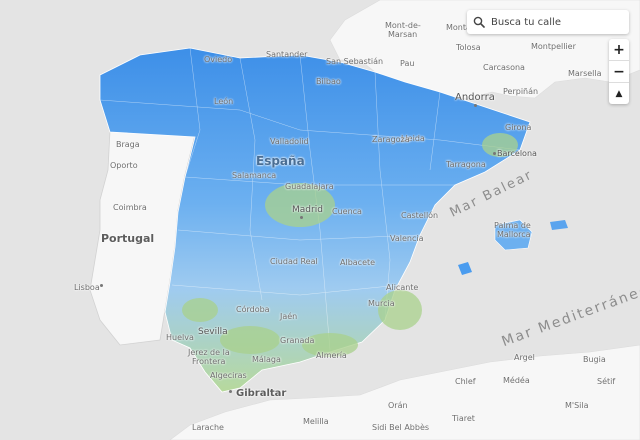  Describe the element at coordinates (289, 316) in the screenshot. I see `label-jaen: Jaén` at that location.